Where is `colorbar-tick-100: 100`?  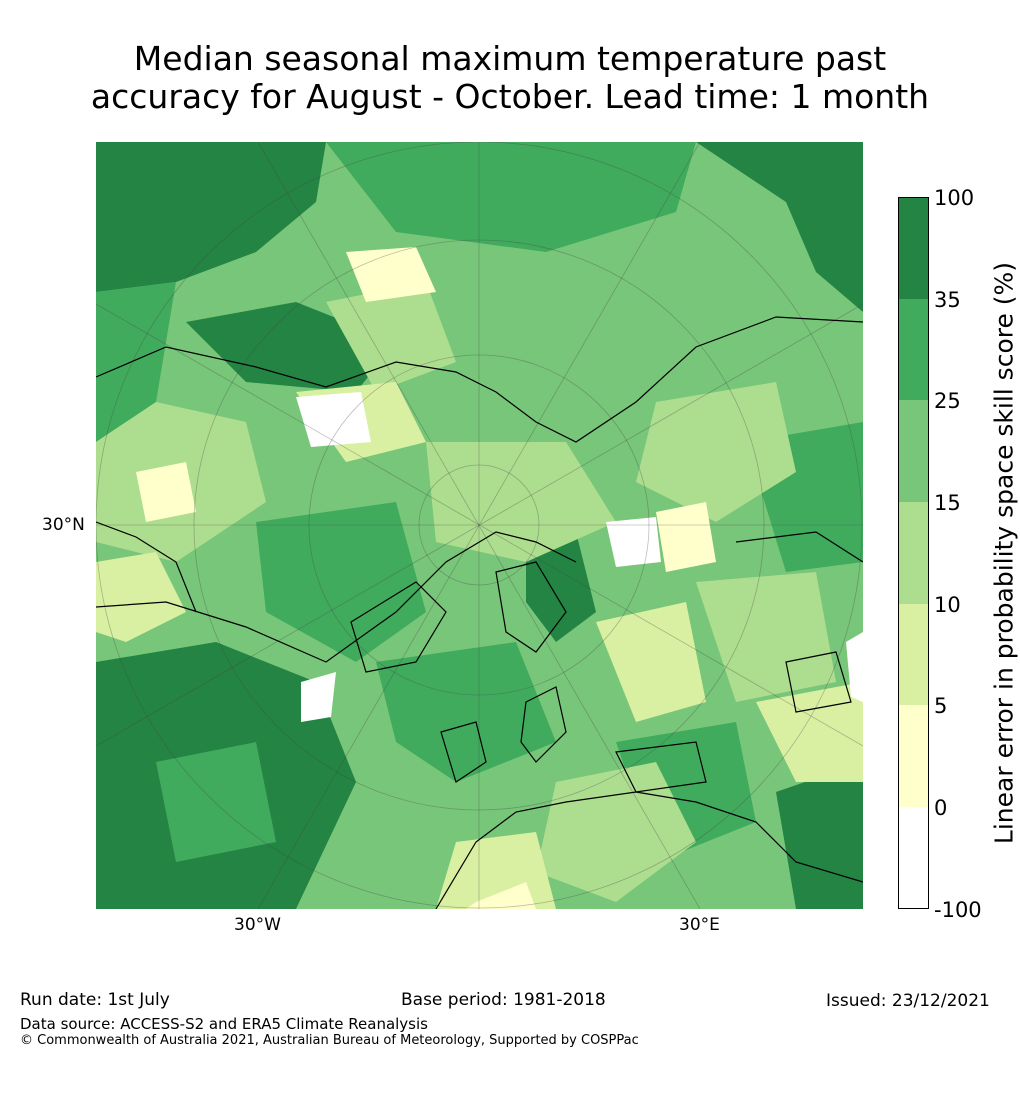
colorbar-tick-100: 100 is located at coordinates (954, 198).